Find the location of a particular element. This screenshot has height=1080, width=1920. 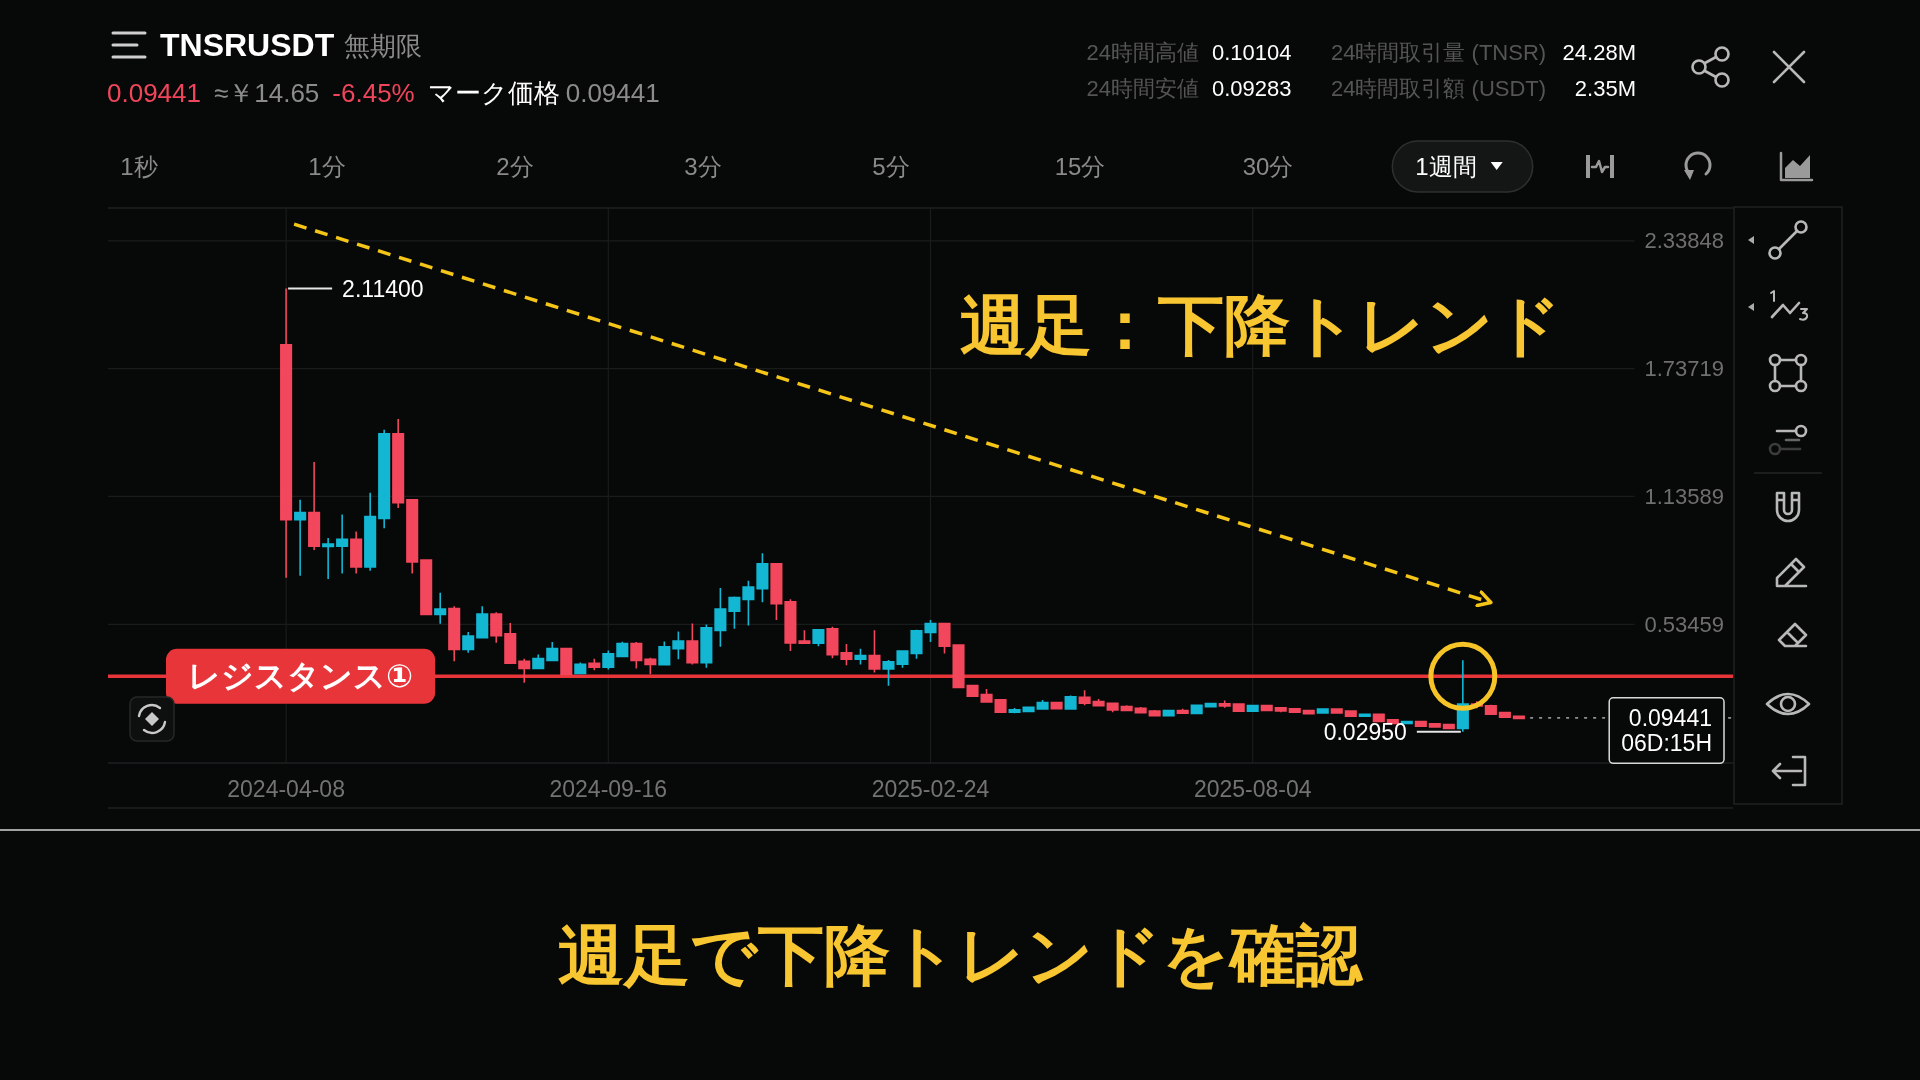

ref-line-label: 0.09441 is located at coordinates (1670, 717).